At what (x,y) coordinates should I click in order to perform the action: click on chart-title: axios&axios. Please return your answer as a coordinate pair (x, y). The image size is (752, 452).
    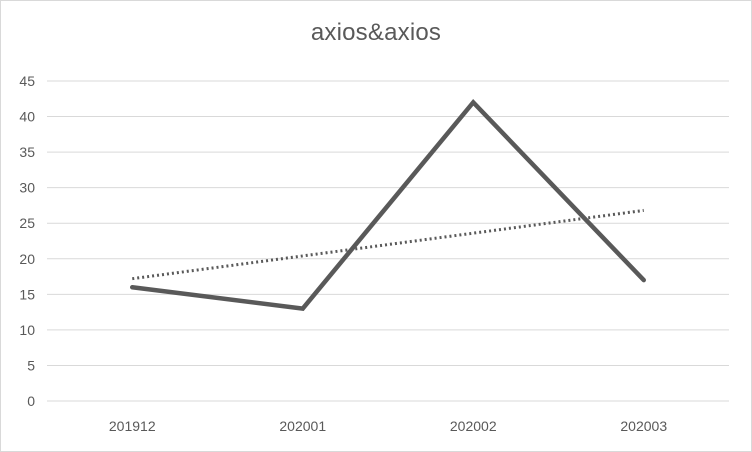
    Looking at the image, I should click on (376, 32).